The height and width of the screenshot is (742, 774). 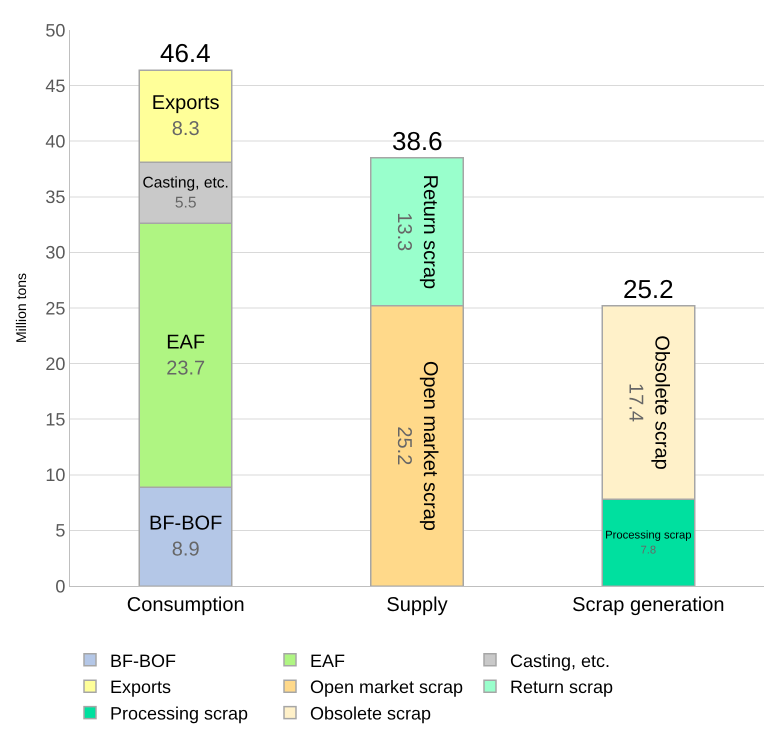 What do you see at coordinates (141, 687) in the screenshot?
I see `legend-label: Exports` at bounding box center [141, 687].